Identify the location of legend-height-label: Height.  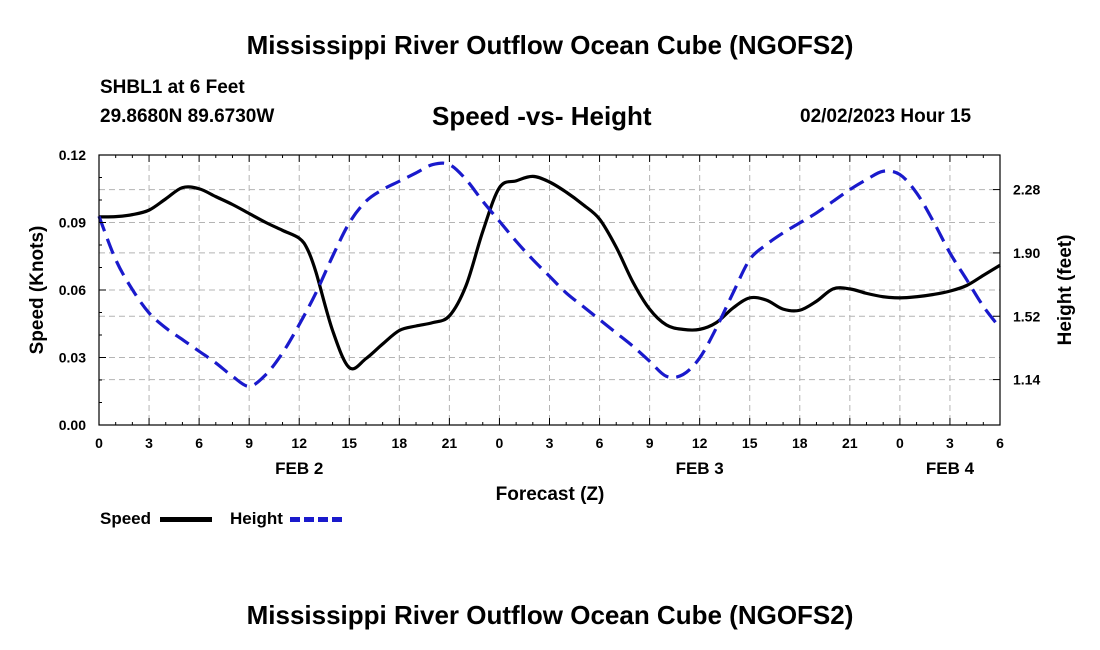
(256, 518).